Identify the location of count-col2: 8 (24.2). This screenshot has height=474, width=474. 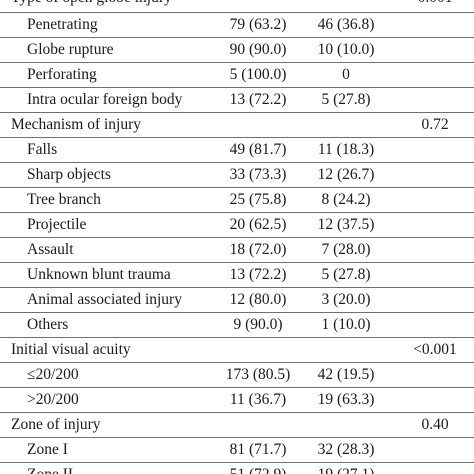
(346, 199).